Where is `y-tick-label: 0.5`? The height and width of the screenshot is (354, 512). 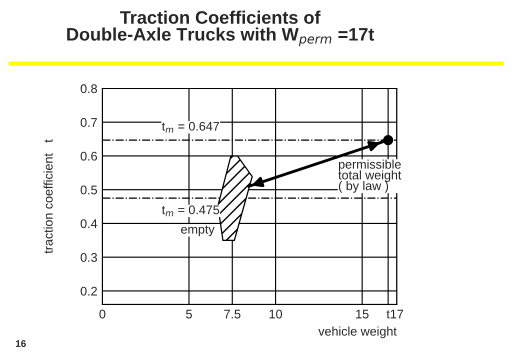 y-tick-label: 0.5 is located at coordinates (89, 190).